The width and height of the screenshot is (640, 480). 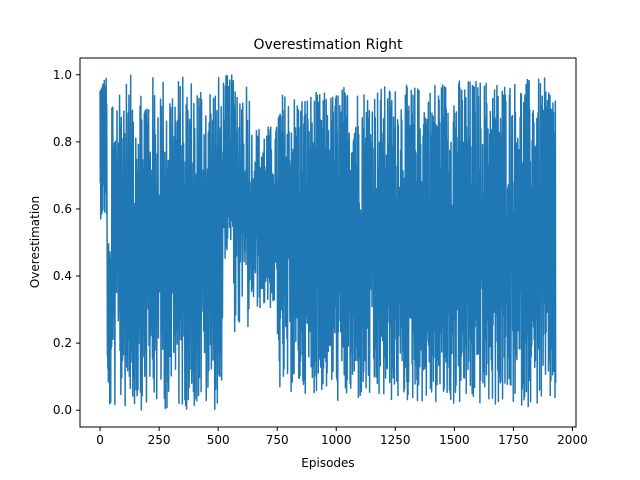 I want to click on x-tick-label: 500, so click(x=218, y=440).